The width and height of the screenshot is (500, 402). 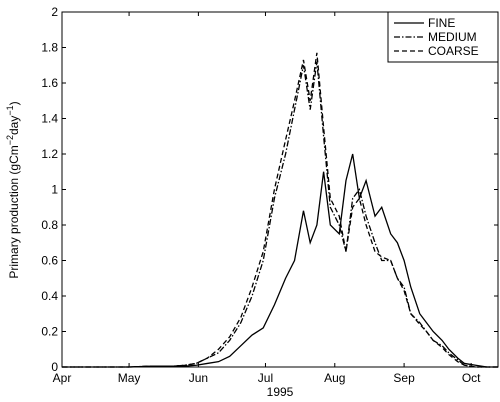 I want to click on x-axis-label: 1995, so click(x=280, y=392).